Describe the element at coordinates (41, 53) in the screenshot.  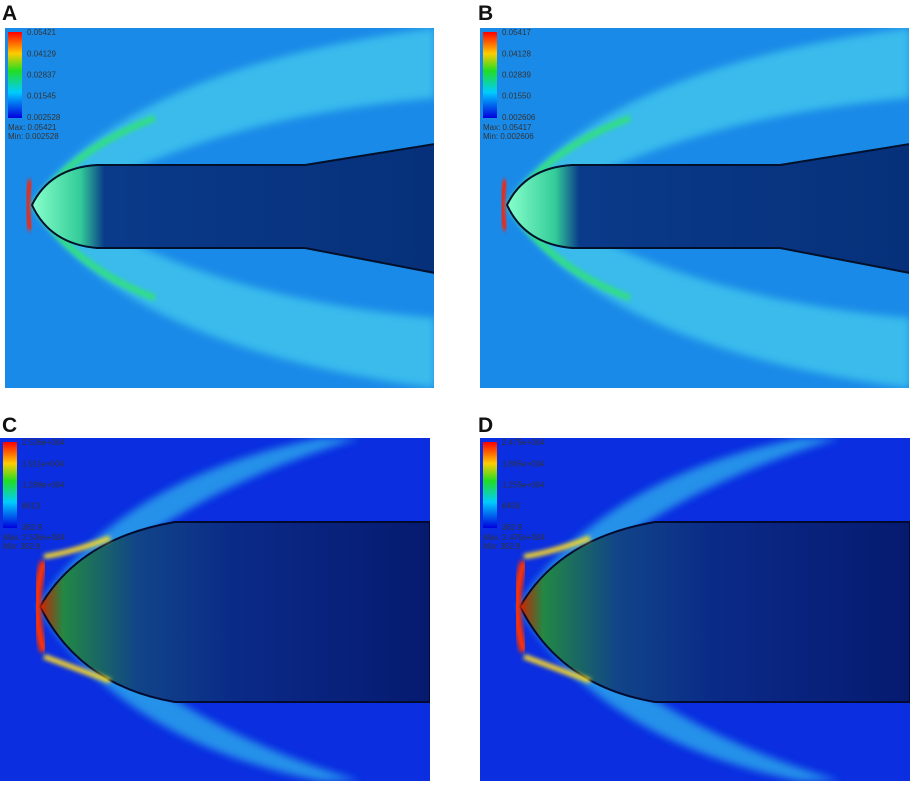
I see `colorbar-label: 0.04129` at that location.